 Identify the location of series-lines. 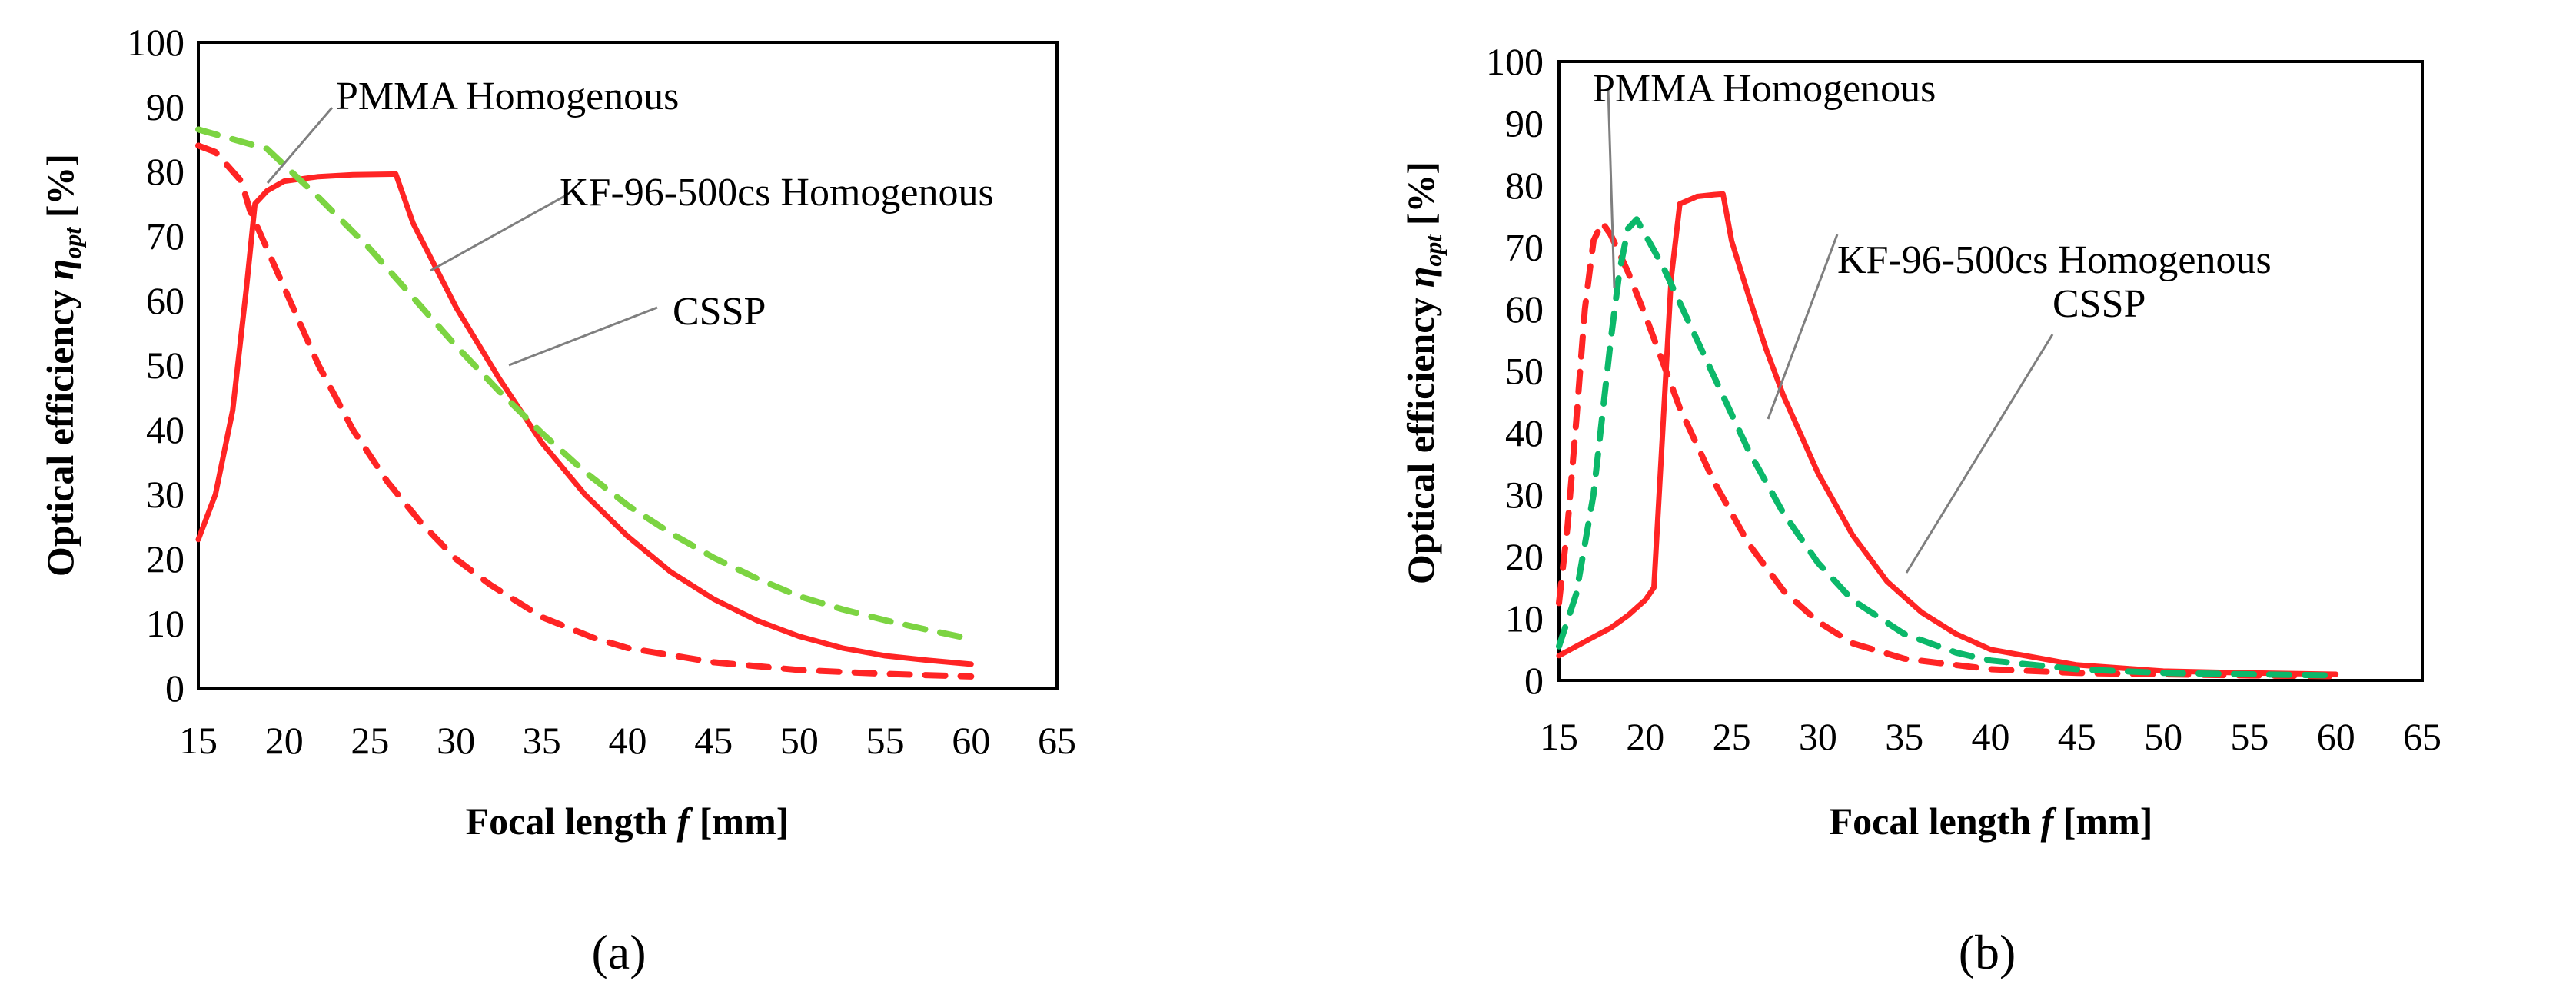
(1948, 435).